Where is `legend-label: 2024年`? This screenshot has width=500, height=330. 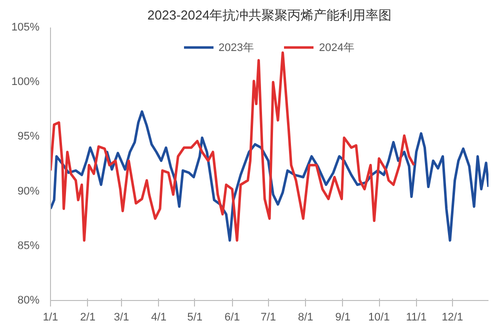
legend-label: 2024年 is located at coordinates (336, 47).